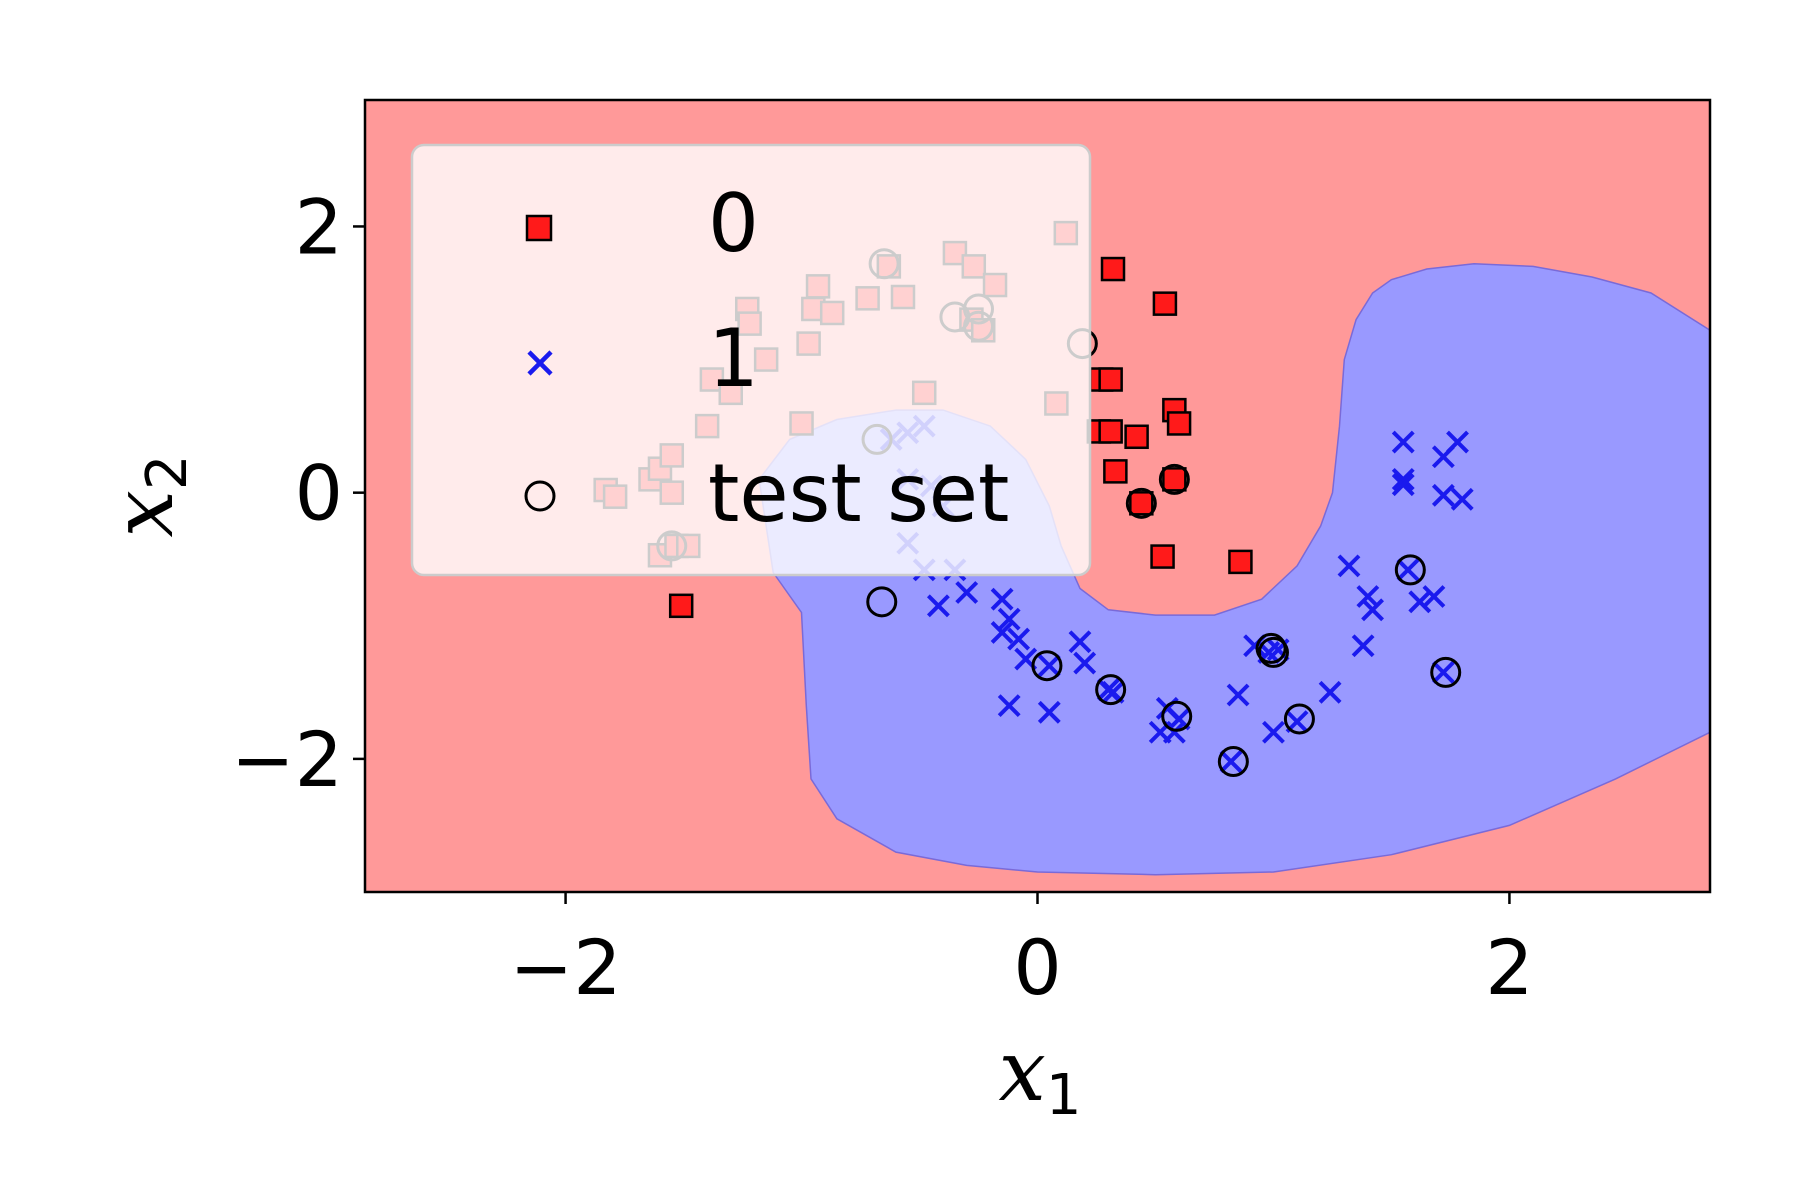  I want to click on y-tick-label: −2, so click(287, 759).